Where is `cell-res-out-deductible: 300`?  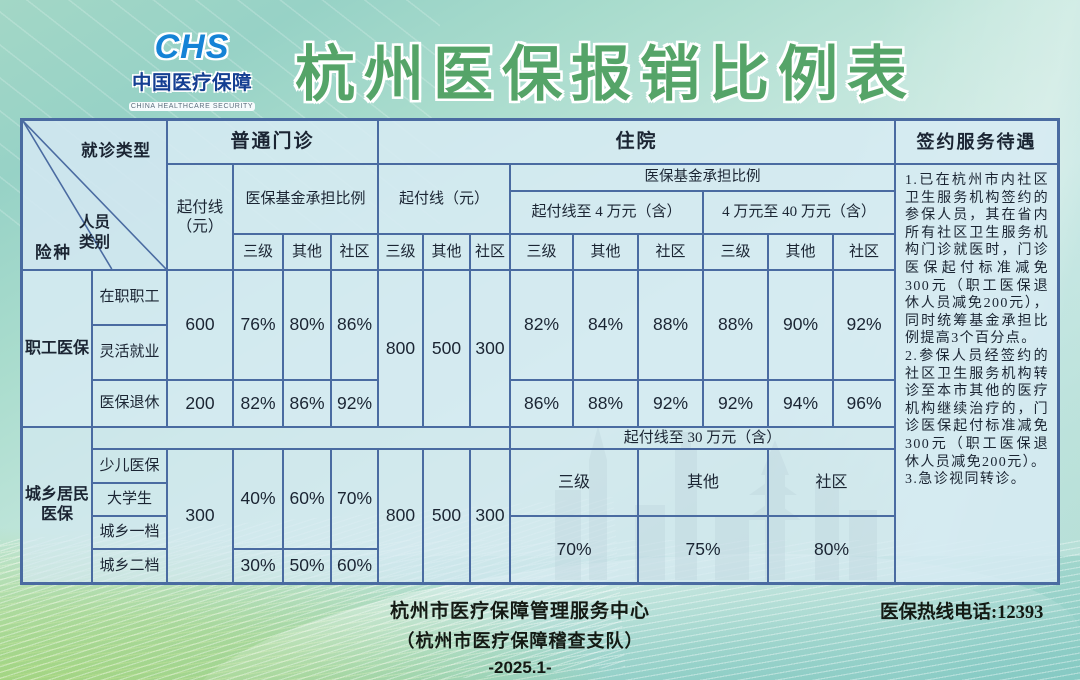 cell-res-out-deductible: 300 is located at coordinates (200, 516).